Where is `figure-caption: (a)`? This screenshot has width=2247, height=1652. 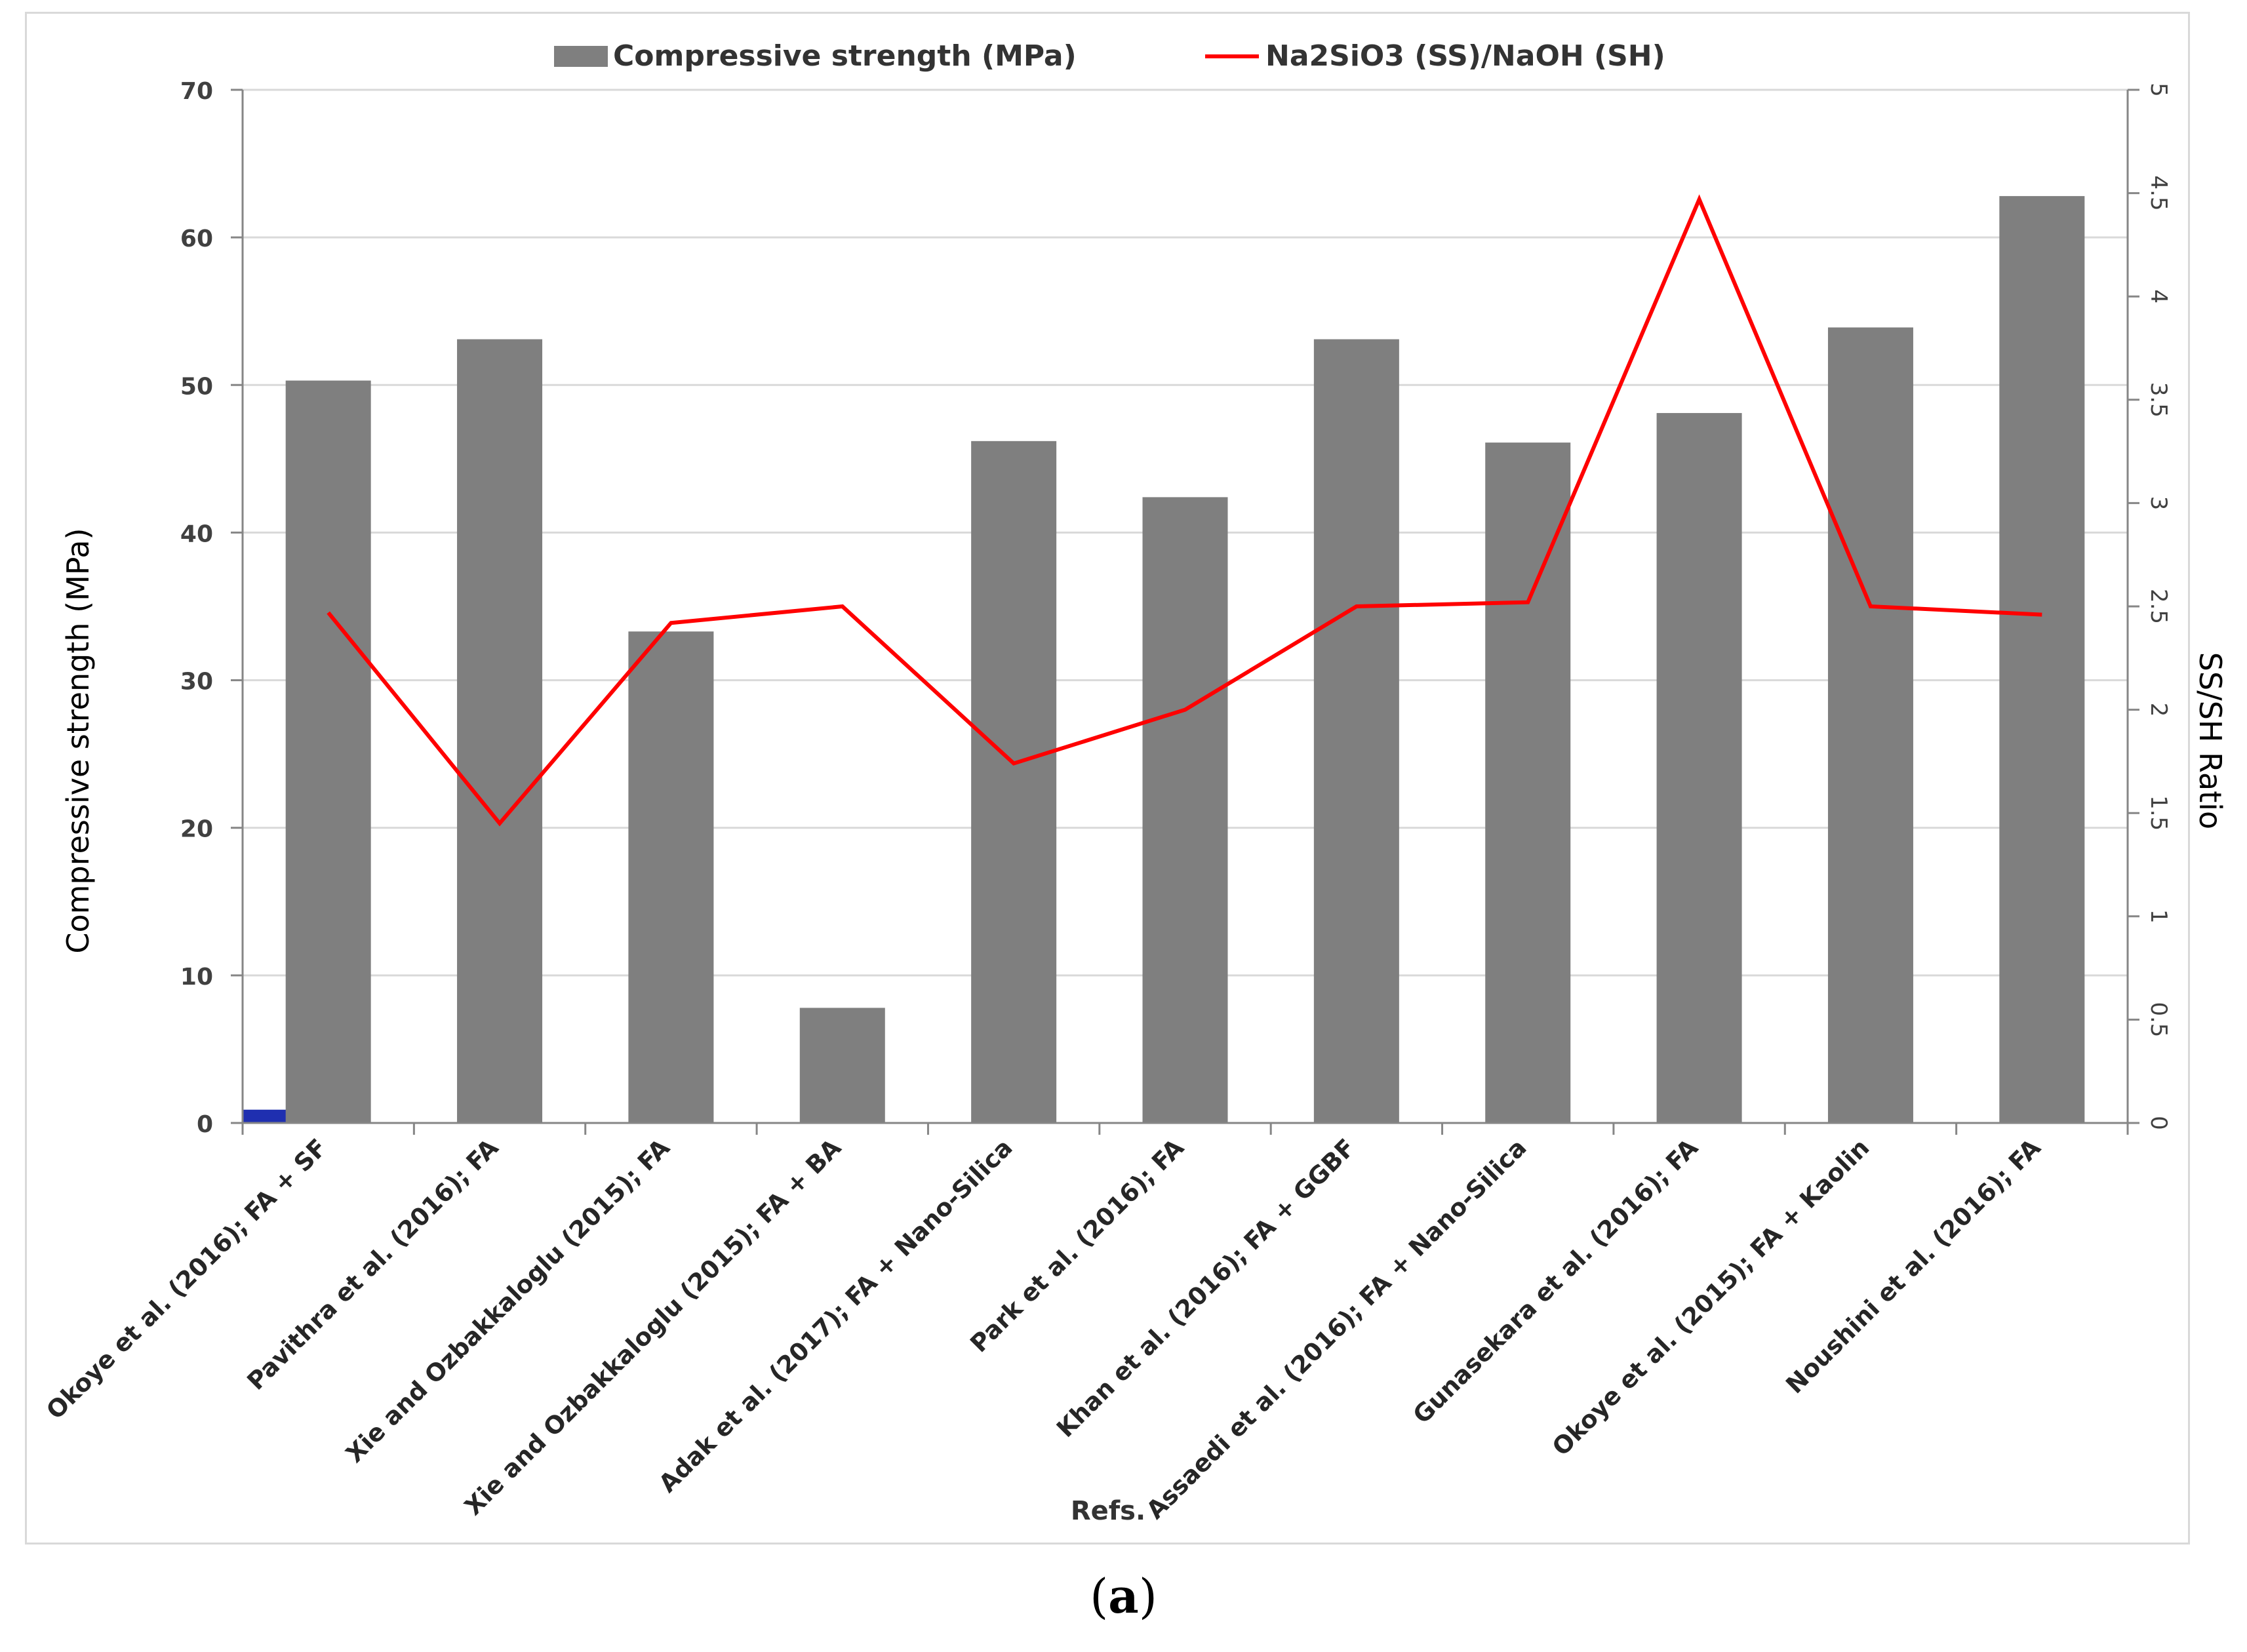
figure-caption: (a) is located at coordinates (1123, 1596).